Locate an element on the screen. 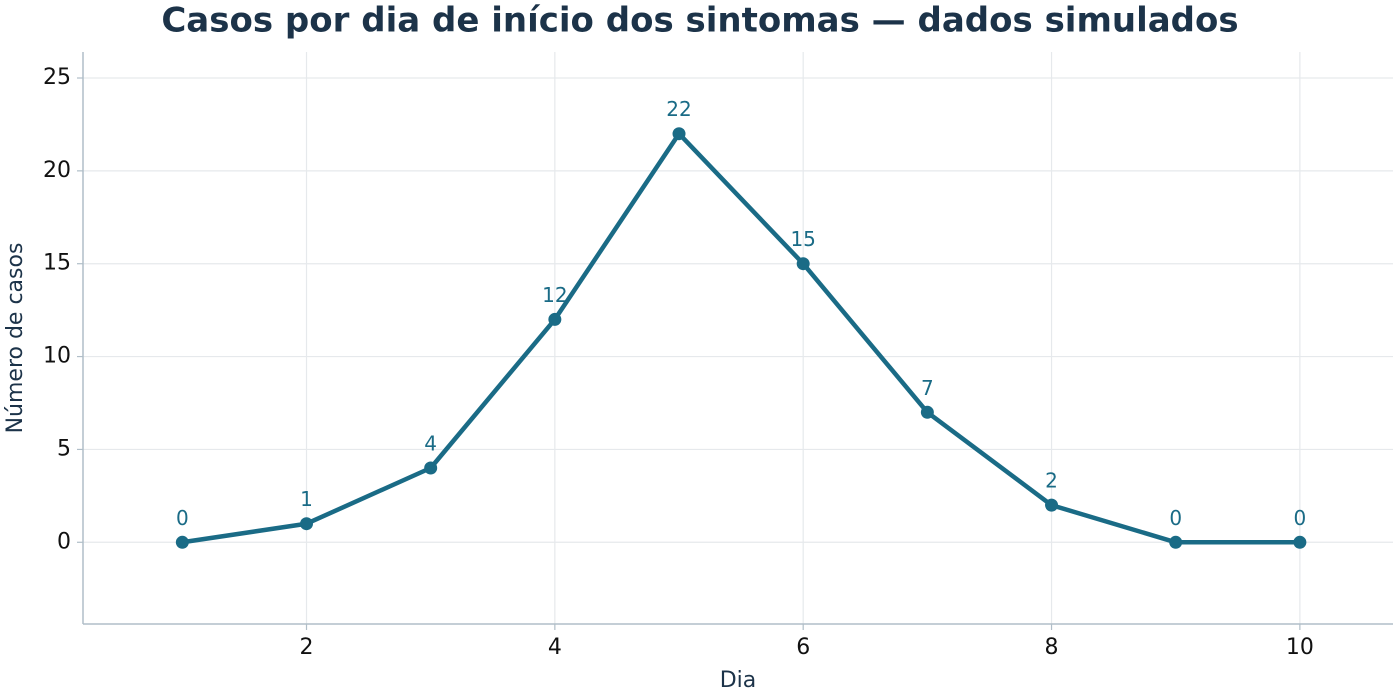 The image size is (1400, 700). x-tick-label: 4 is located at coordinates (555, 647).